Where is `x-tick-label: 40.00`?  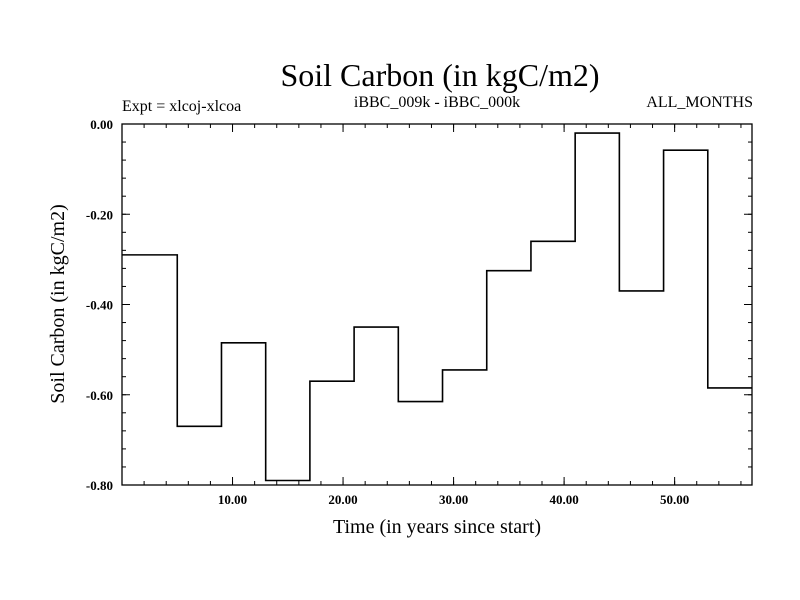 x-tick-label: 40.00 is located at coordinates (563, 499).